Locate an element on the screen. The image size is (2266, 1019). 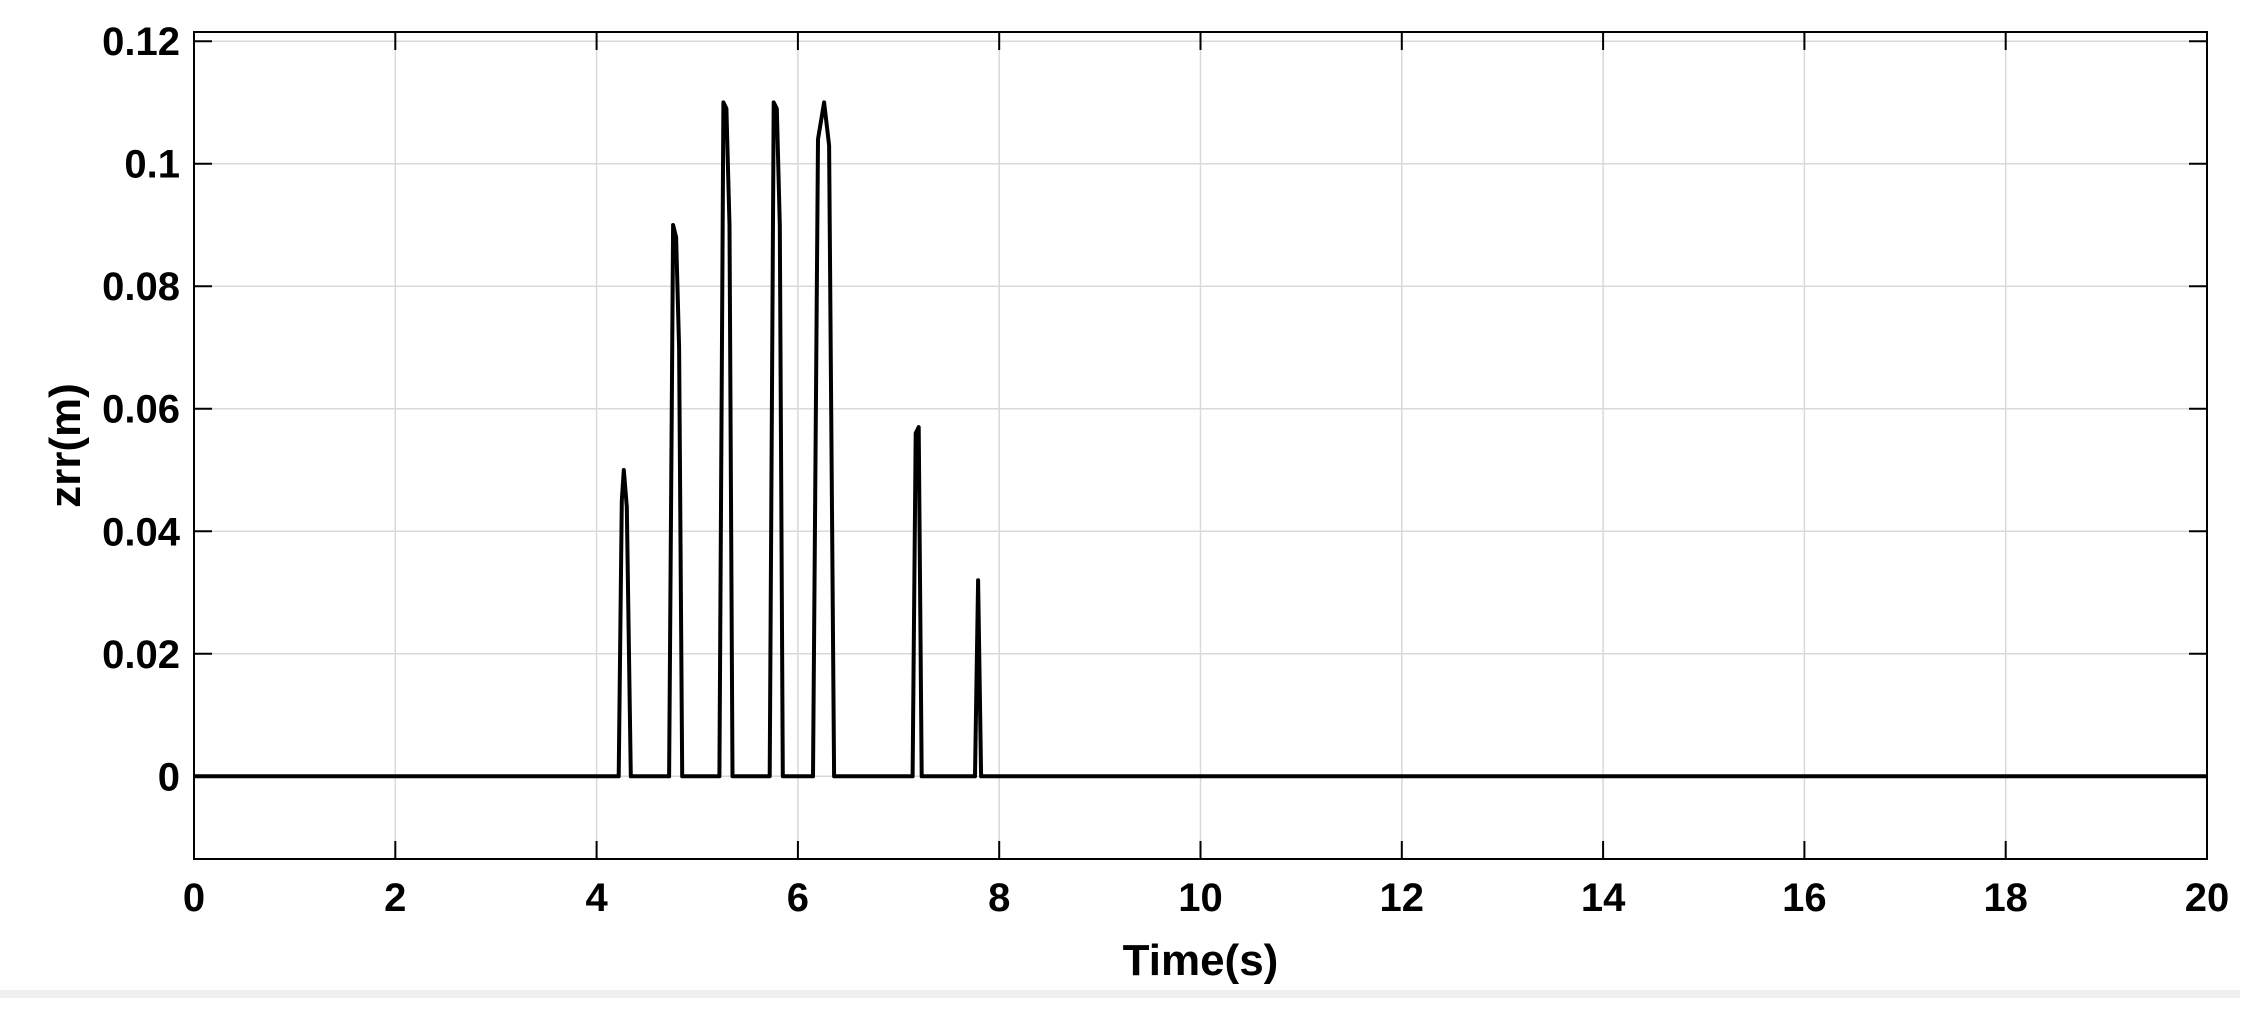
x-tick-label: 2 is located at coordinates (395, 898).